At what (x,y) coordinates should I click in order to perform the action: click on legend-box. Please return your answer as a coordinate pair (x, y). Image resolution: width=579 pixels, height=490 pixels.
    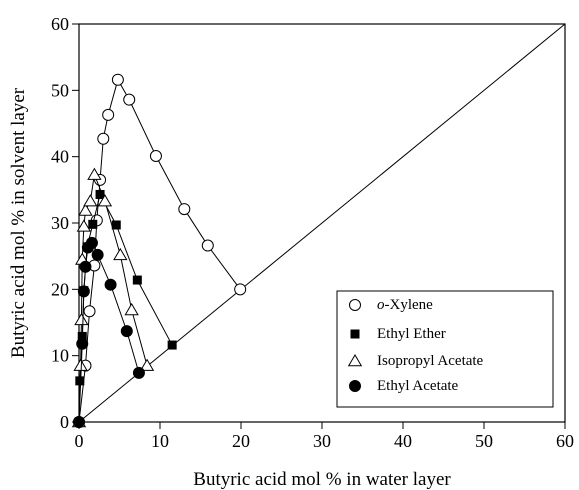
    Looking at the image, I should click on (445, 349).